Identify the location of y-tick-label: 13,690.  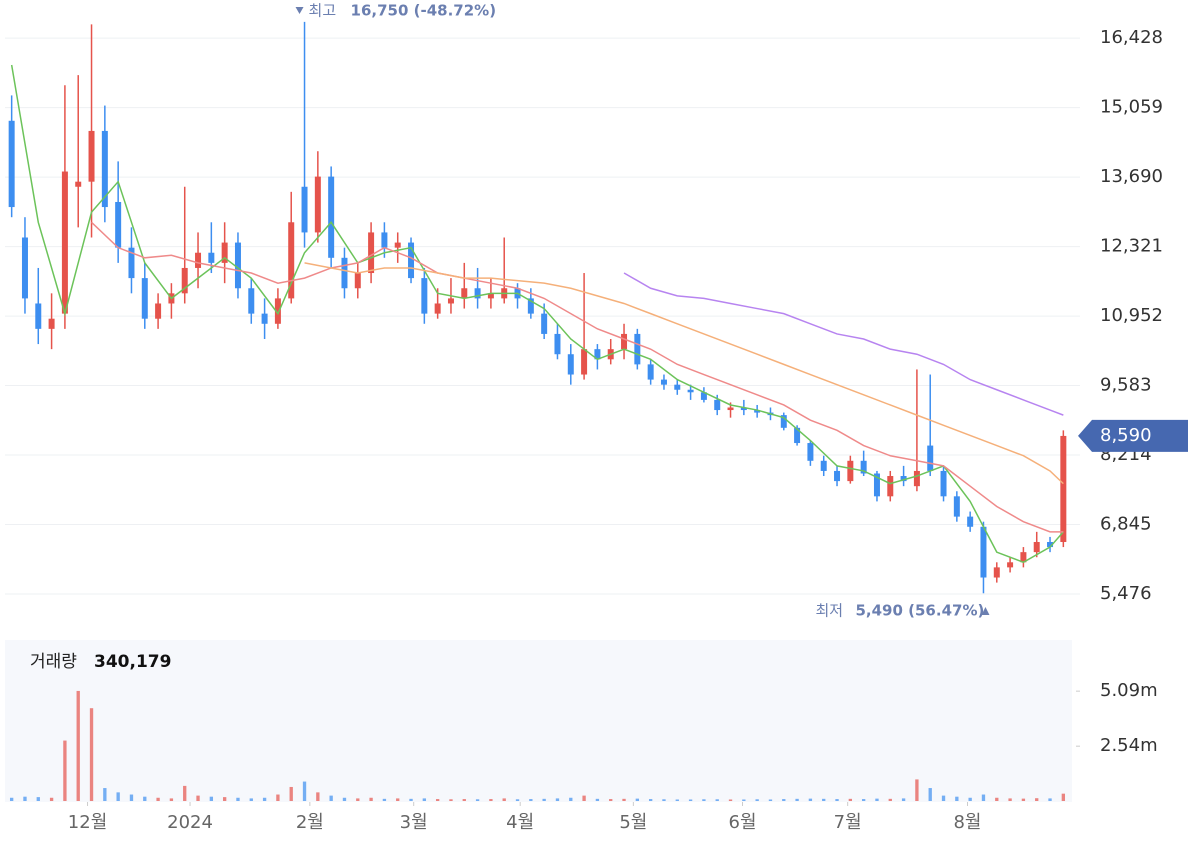
(1131, 176).